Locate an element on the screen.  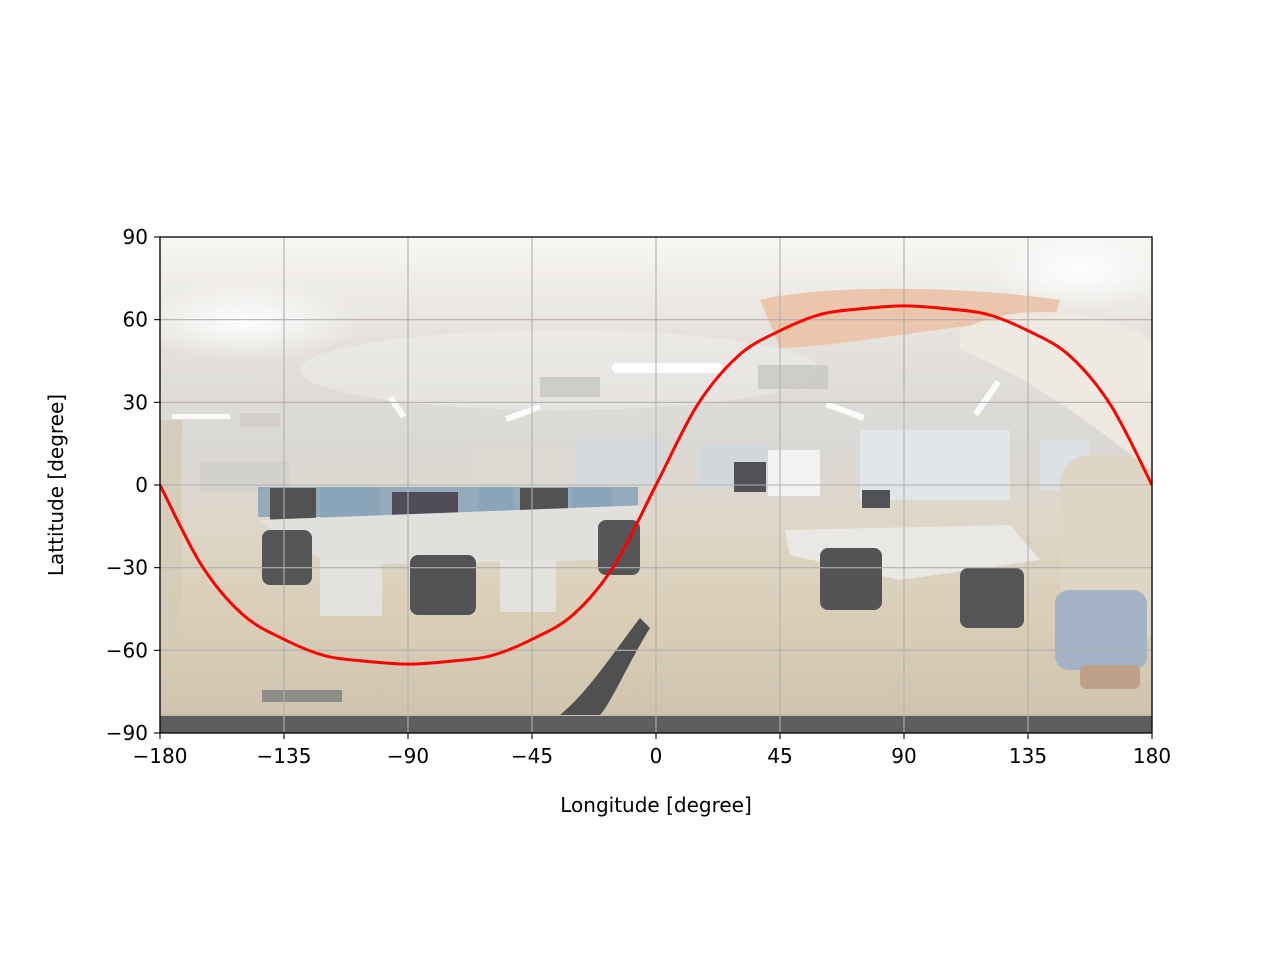
y-tick-label: −90 is located at coordinates (127, 733).